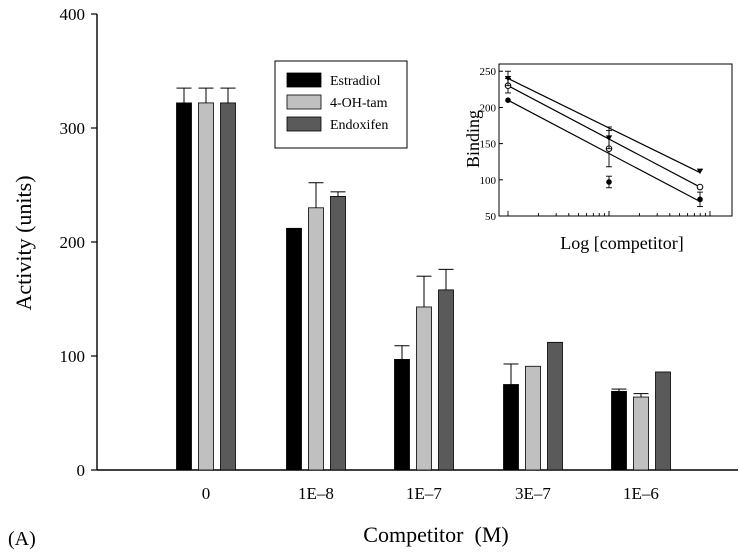  Describe the element at coordinates (473, 139) in the screenshot. I see `inset-y-axis-title: Binding` at that location.